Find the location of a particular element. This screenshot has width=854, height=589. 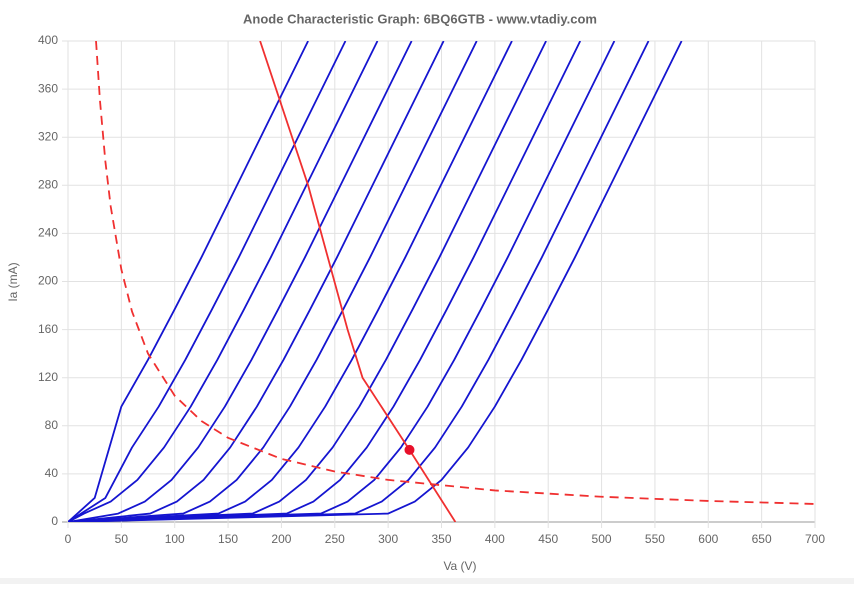

y-tick-label: 320 is located at coordinates (48, 136).